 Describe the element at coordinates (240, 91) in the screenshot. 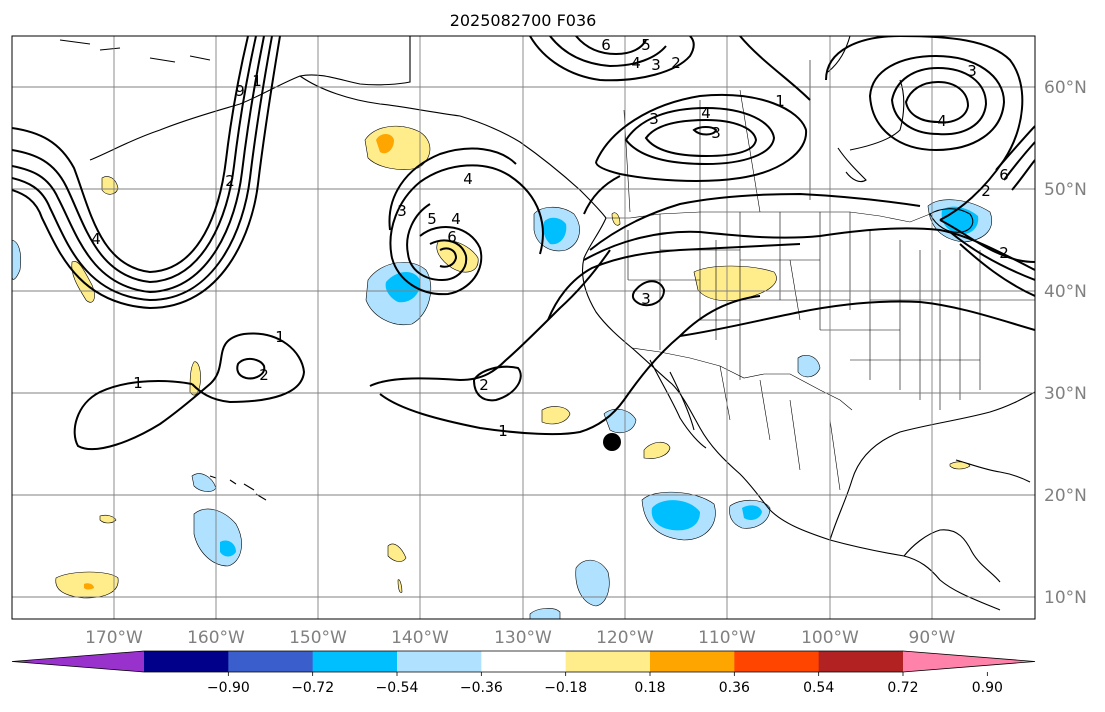

I see `contour-label: 9` at that location.